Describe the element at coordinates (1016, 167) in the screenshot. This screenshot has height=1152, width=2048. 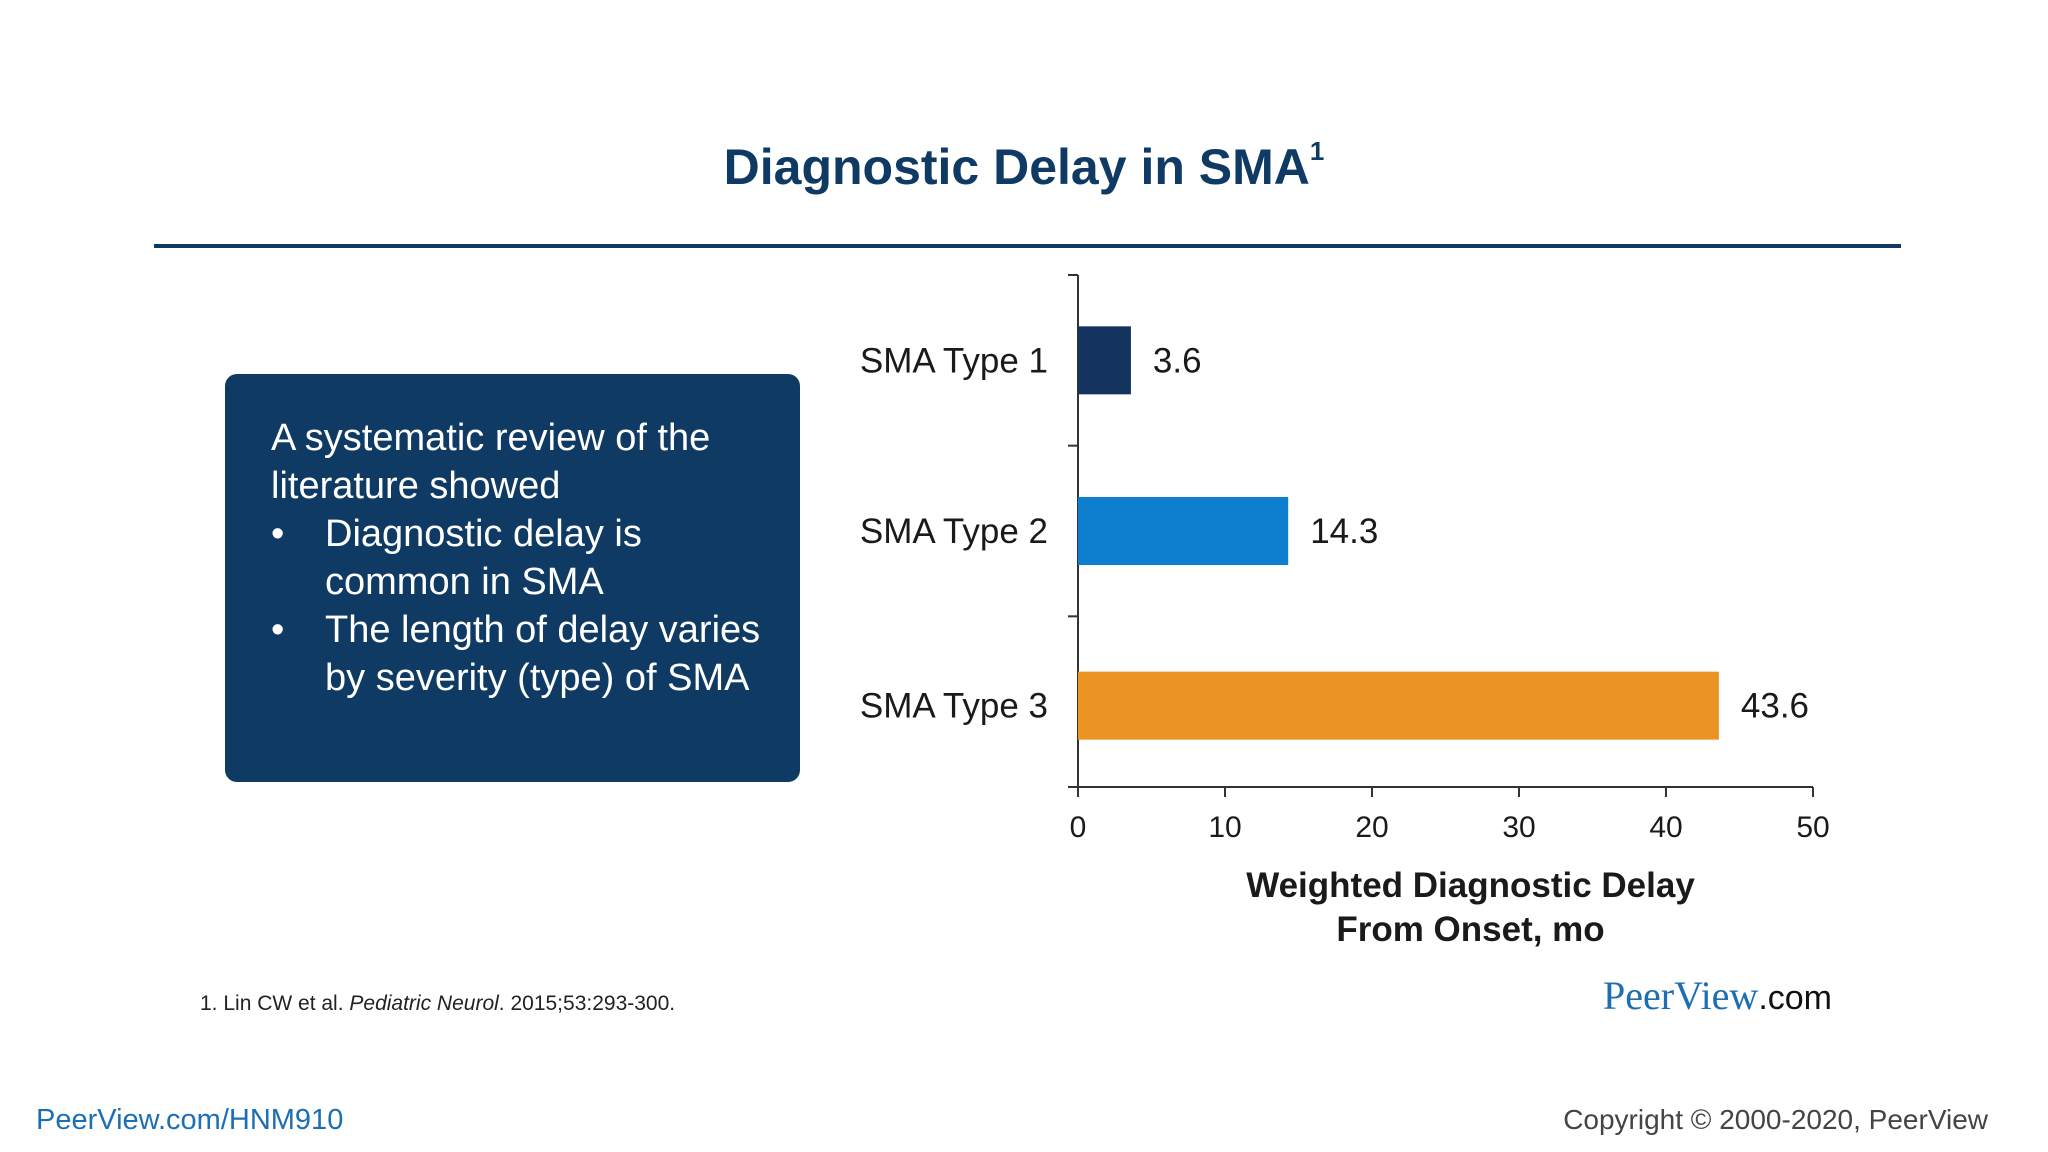
I see `slide-title-text: Diagnostic Delay in SMA` at that location.